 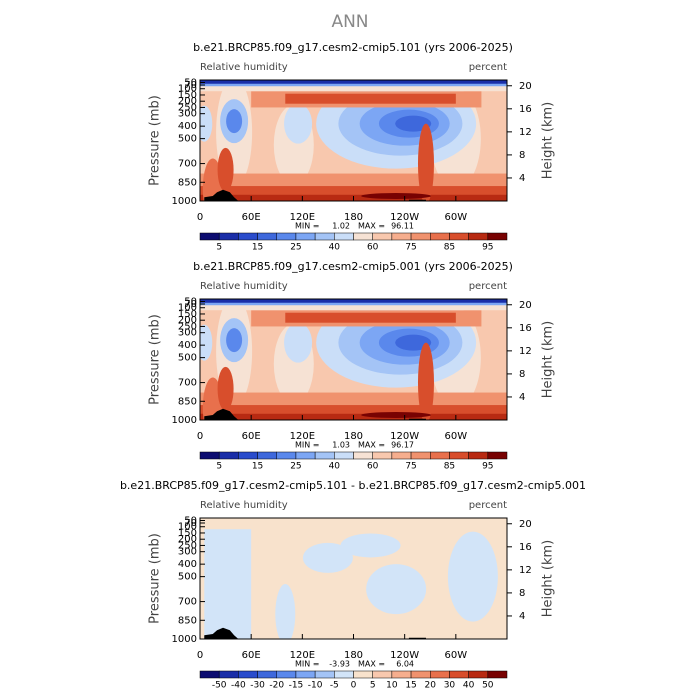 What do you see at coordinates (450, 686) in the screenshot?
I see `colorbar-label: 30` at bounding box center [450, 686].